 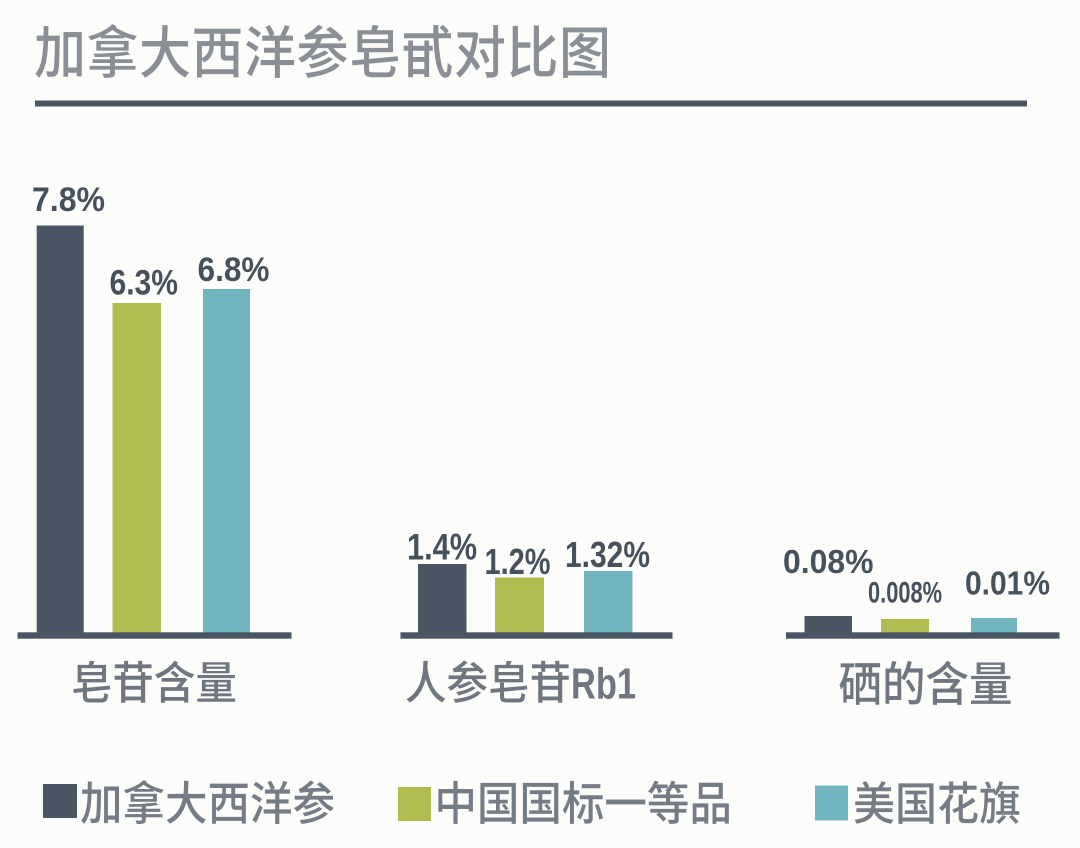 I want to click on svg-text: 1.4%, so click(x=442, y=547).